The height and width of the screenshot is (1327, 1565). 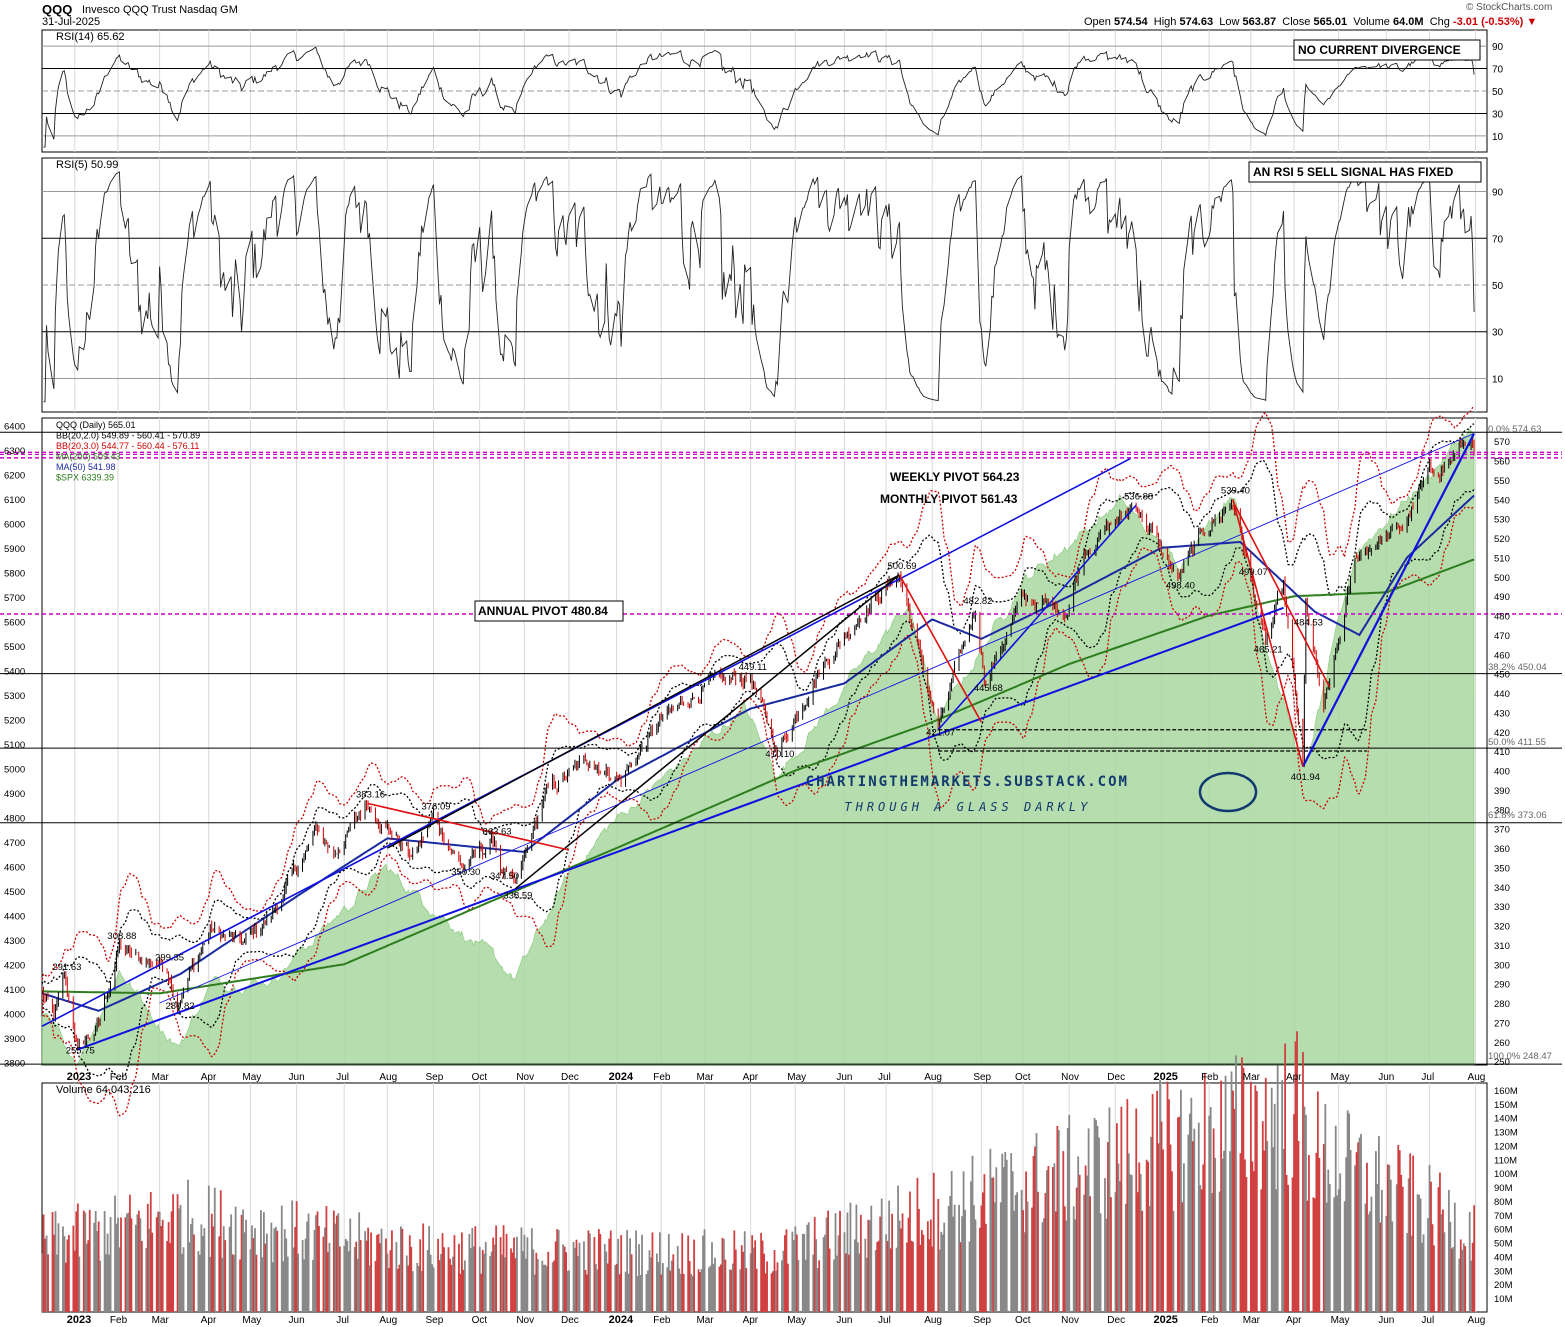 What do you see at coordinates (169, 957) in the screenshot?
I see `price-label: 299.35` at bounding box center [169, 957].